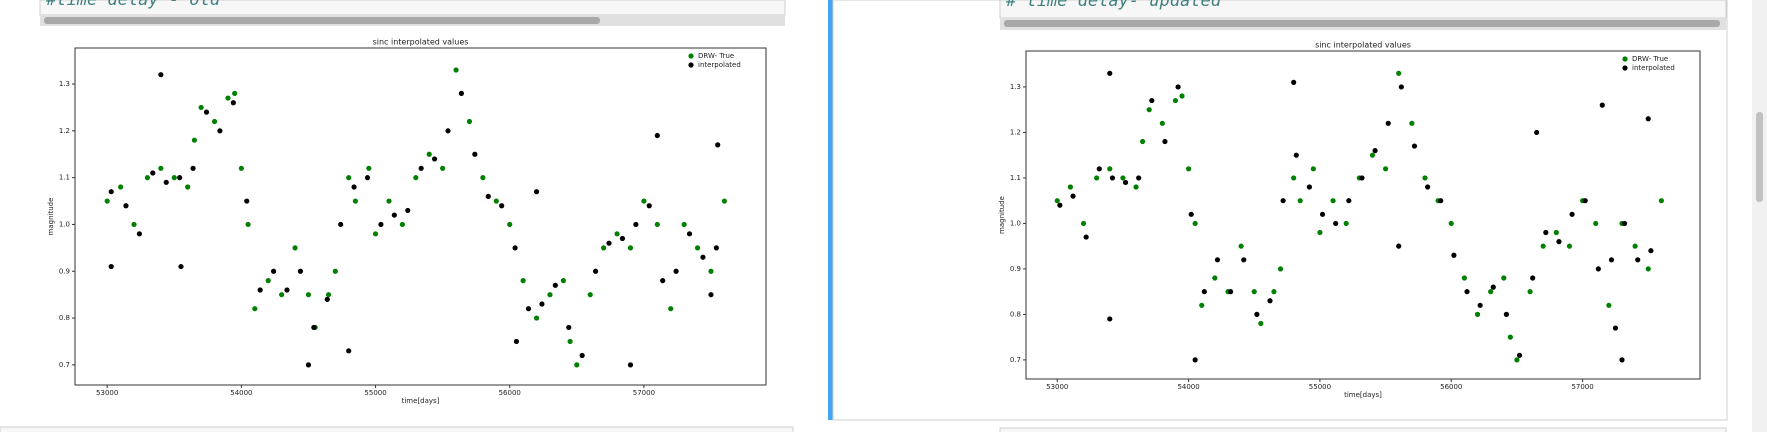 Image resolution: width=1767 pixels, height=436 pixels. Describe the element at coordinates (51, 217) in the screenshot. I see `y-axis-label: magnitude` at that location.